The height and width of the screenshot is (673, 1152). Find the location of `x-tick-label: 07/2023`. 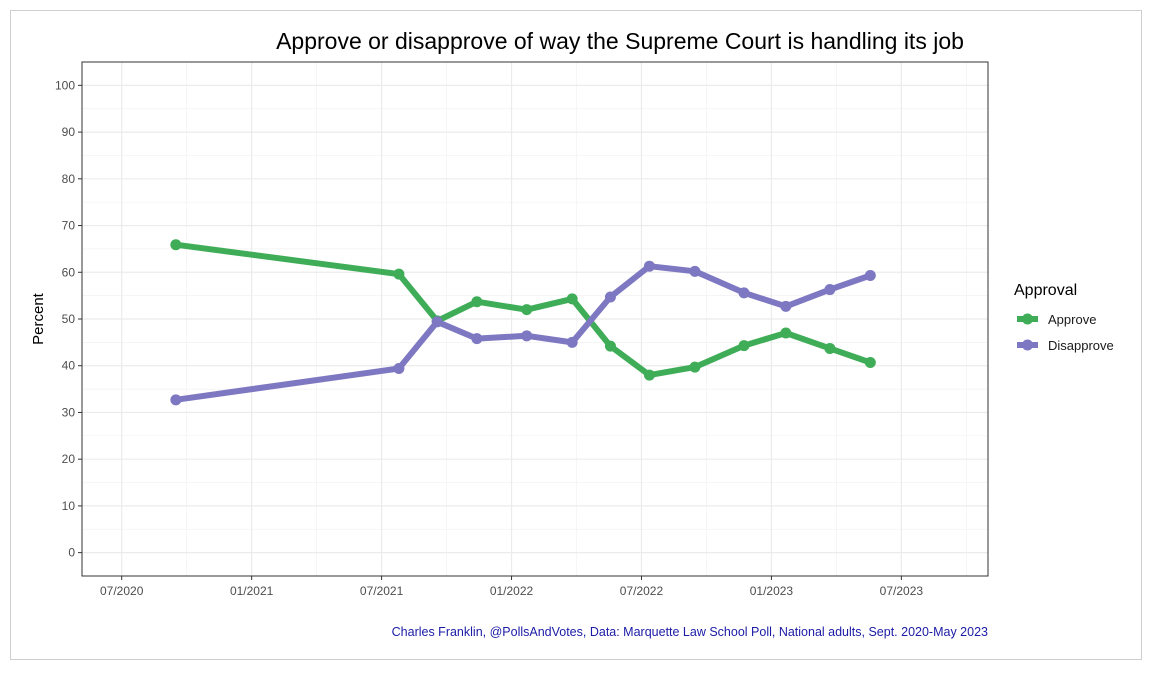

x-tick-label: 07/2023 is located at coordinates (902, 591).